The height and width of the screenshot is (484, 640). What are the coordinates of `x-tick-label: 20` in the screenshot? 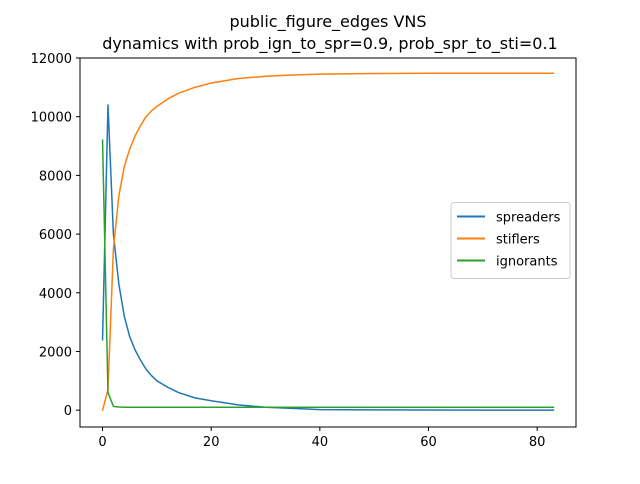 It's located at (211, 442).